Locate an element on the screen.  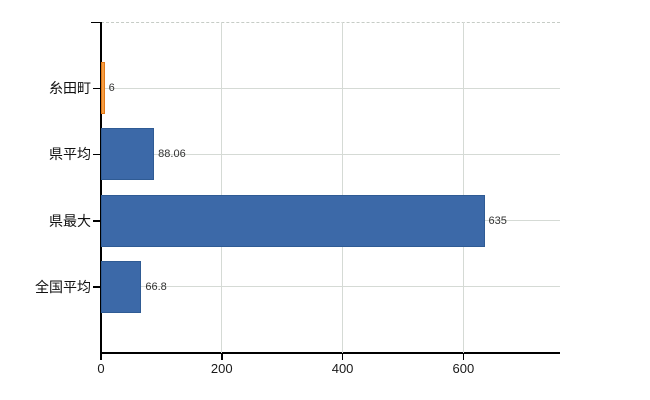
bar-value-label: 635 is located at coordinates (497, 220).